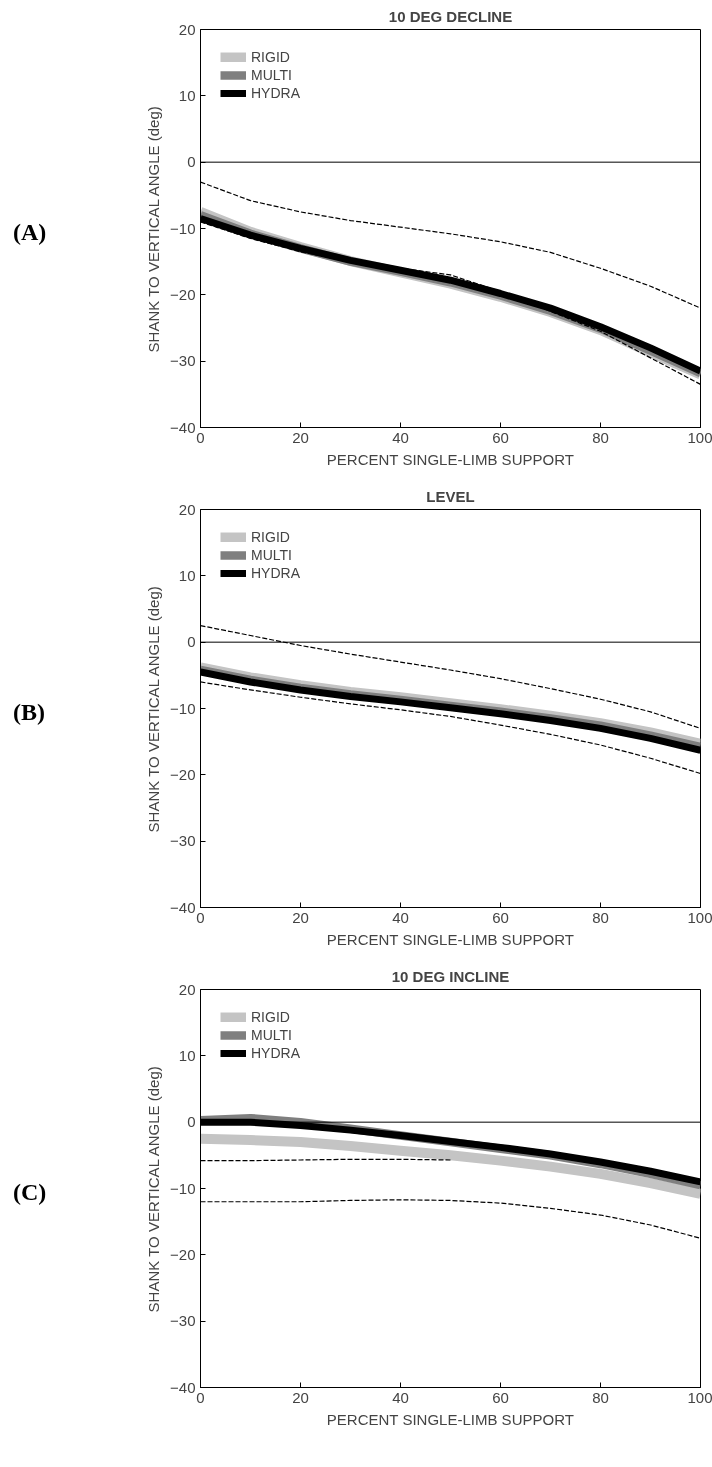 The image size is (712, 1467). I want to click on chart-title: 10 DEG DECLINE, so click(450, 16).